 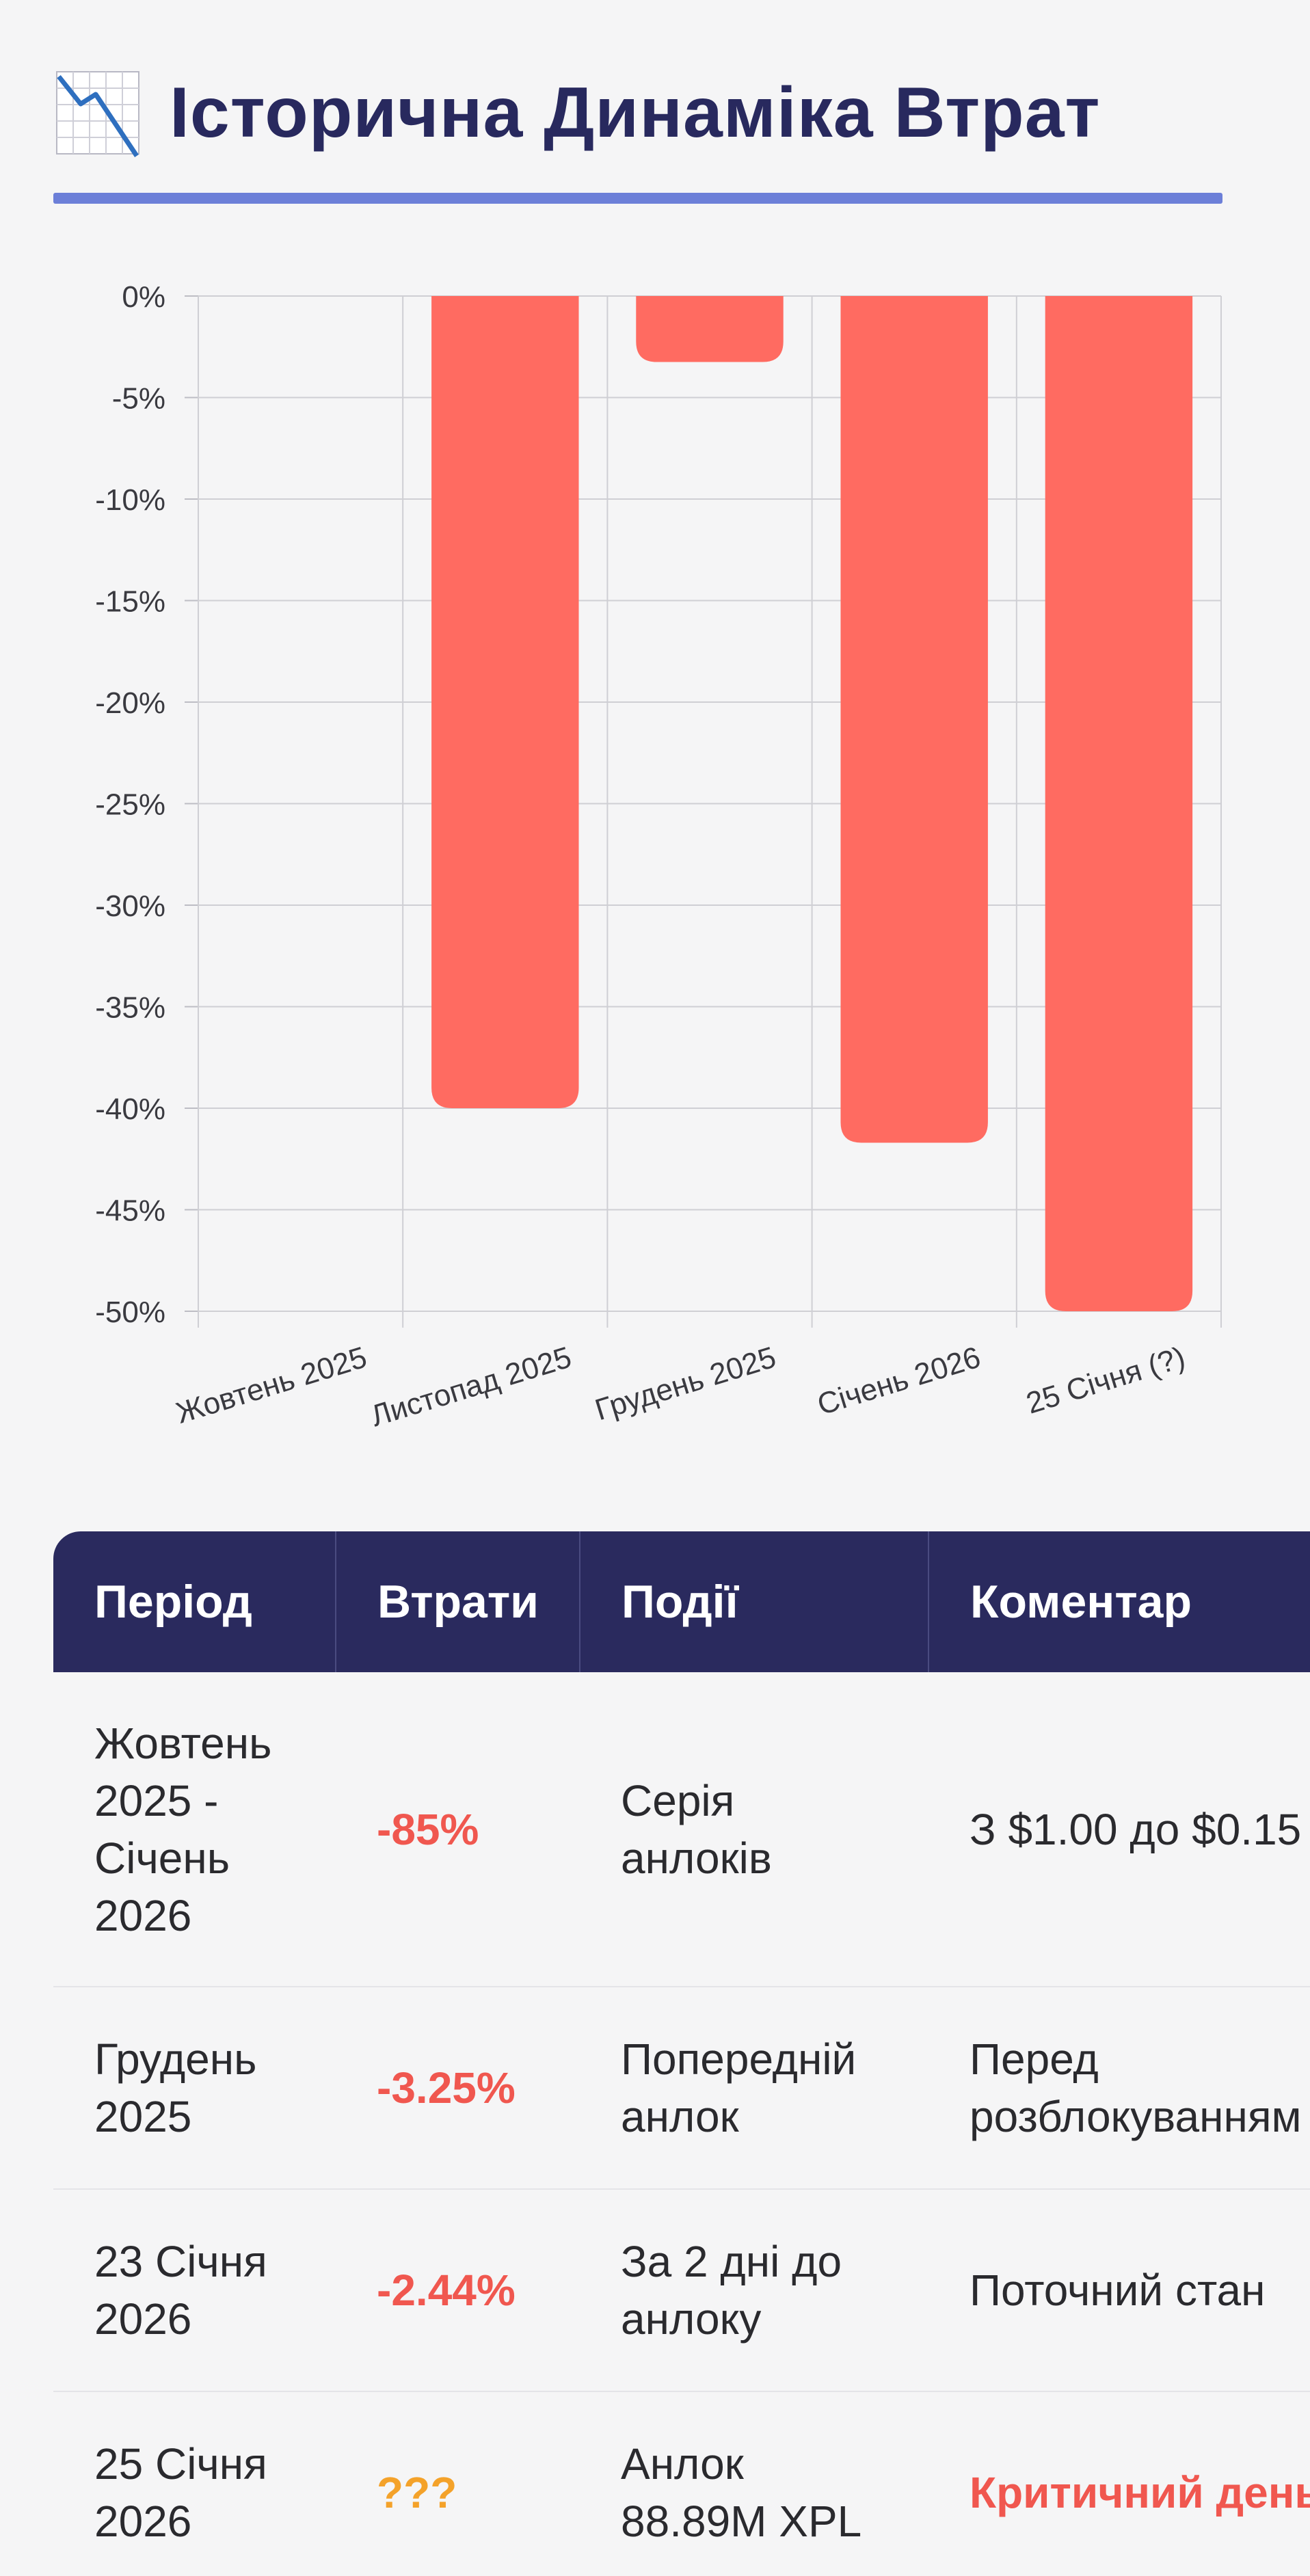 What do you see at coordinates (97, 114) in the screenshot?
I see `chart-decreasing-icon` at bounding box center [97, 114].